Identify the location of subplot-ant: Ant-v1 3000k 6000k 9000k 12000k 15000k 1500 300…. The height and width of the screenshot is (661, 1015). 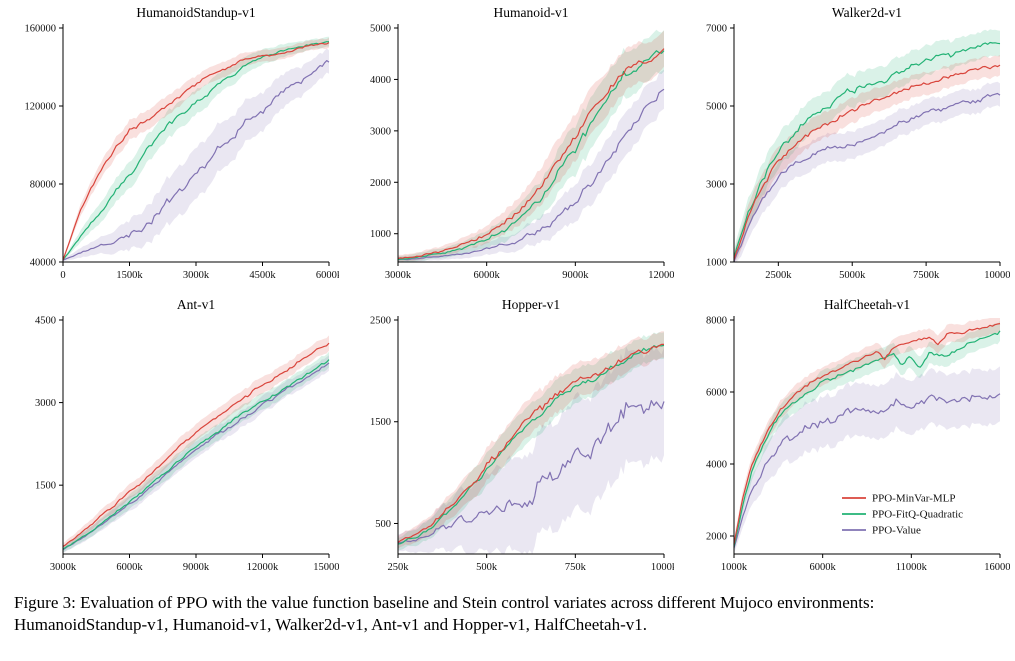
(172, 440).